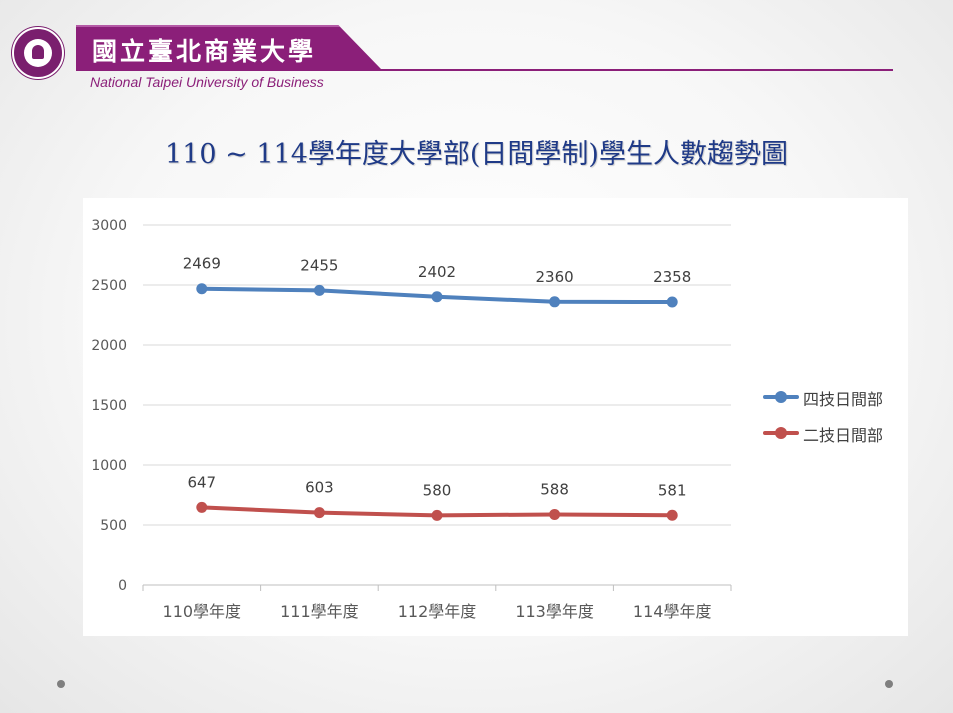  I want to click on data-label: 580, so click(437, 490).